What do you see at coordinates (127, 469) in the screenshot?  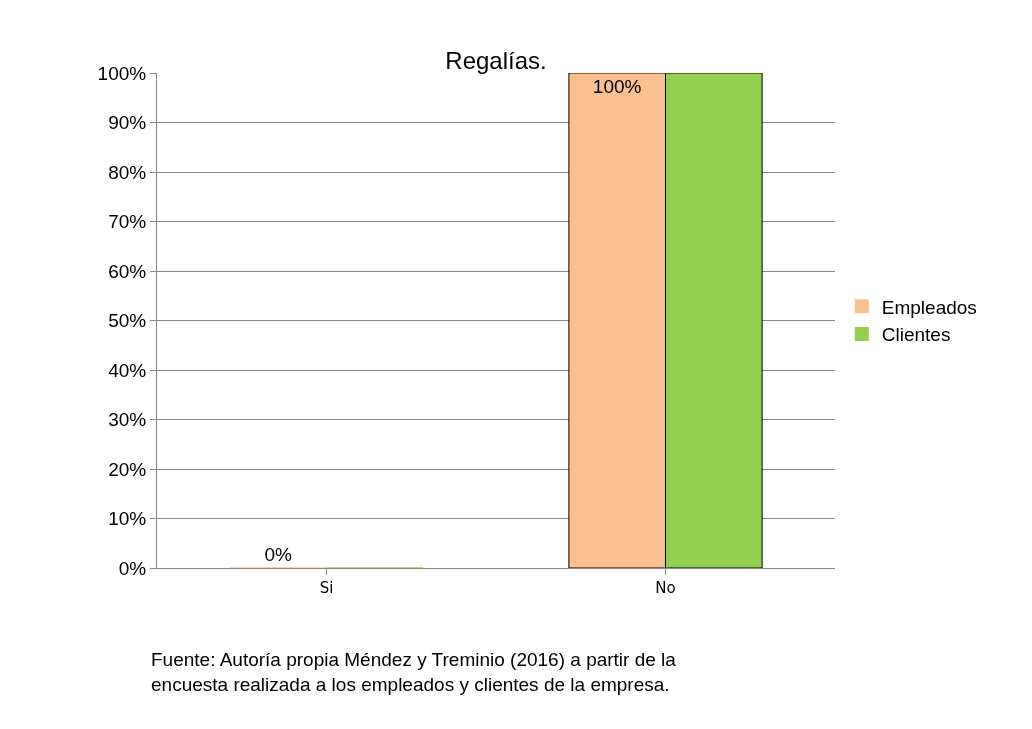 I see `y-tick-label: 20%` at bounding box center [127, 469].